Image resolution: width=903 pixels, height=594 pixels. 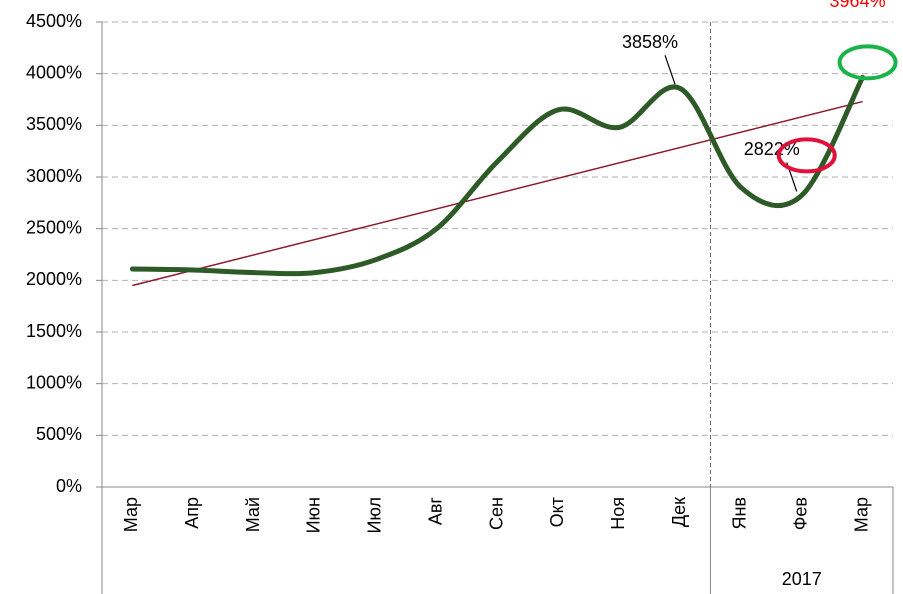 What do you see at coordinates (858, 5) in the screenshot?
I see `value-label: 3964%` at bounding box center [858, 5].